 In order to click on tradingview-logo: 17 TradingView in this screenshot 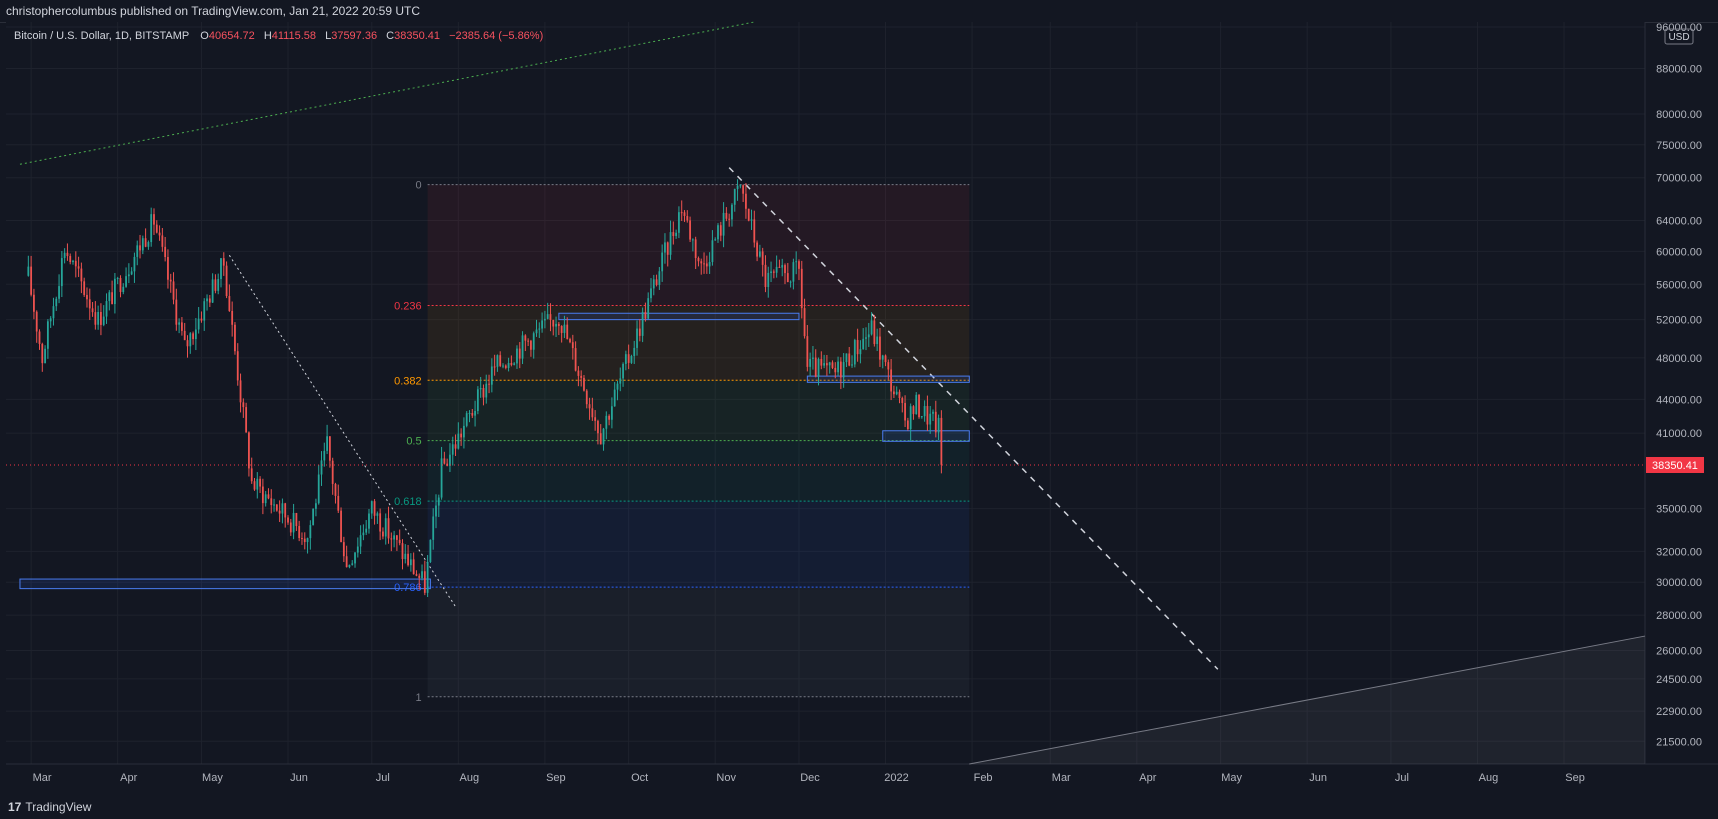, I will do `click(49, 807)`.